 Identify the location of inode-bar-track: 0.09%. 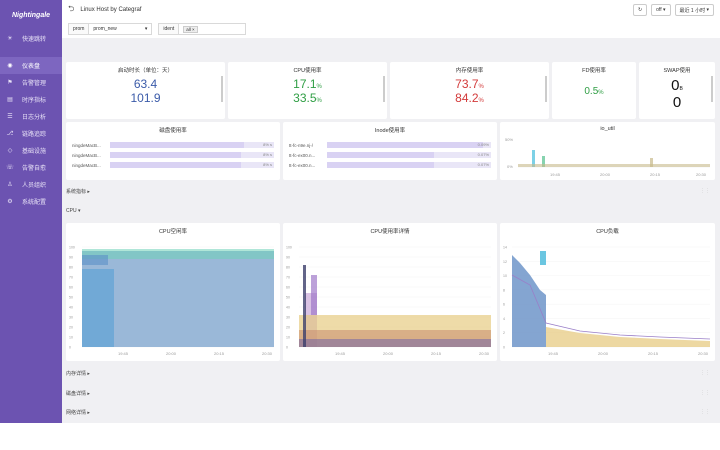
(409, 145).